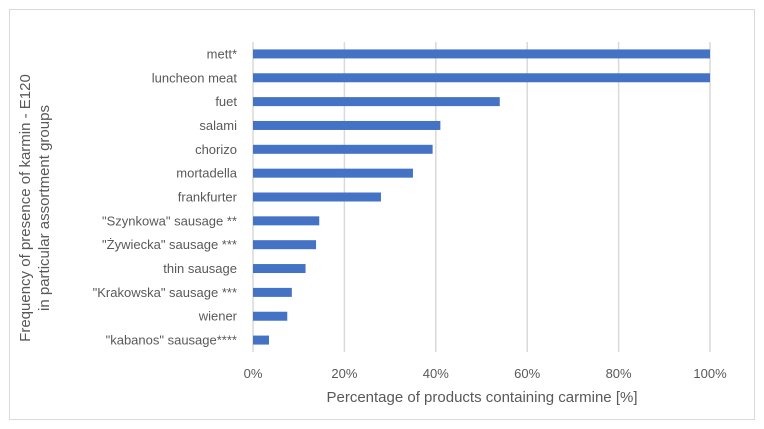 The image size is (764, 429). Describe the element at coordinates (527, 373) in the screenshot. I see `x-tick-label: 60%` at that location.